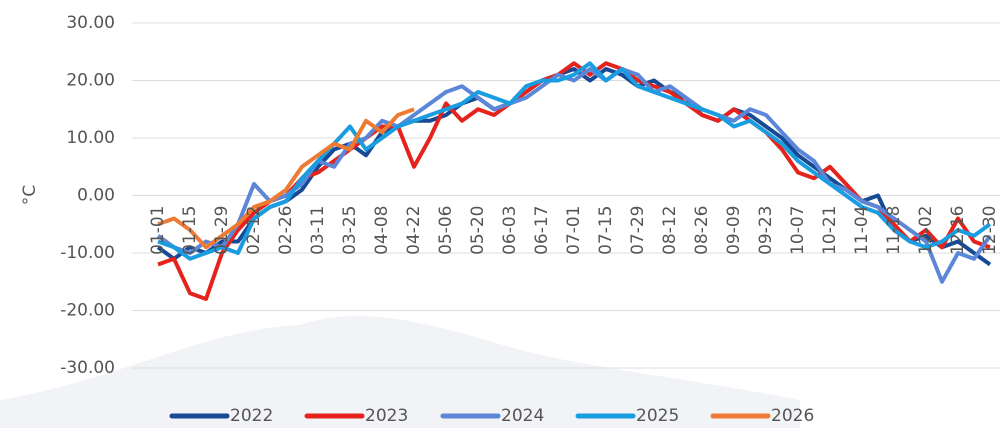 This screenshot has height=428, width=1005. I want to click on legend-label: 2023, so click(386, 416).